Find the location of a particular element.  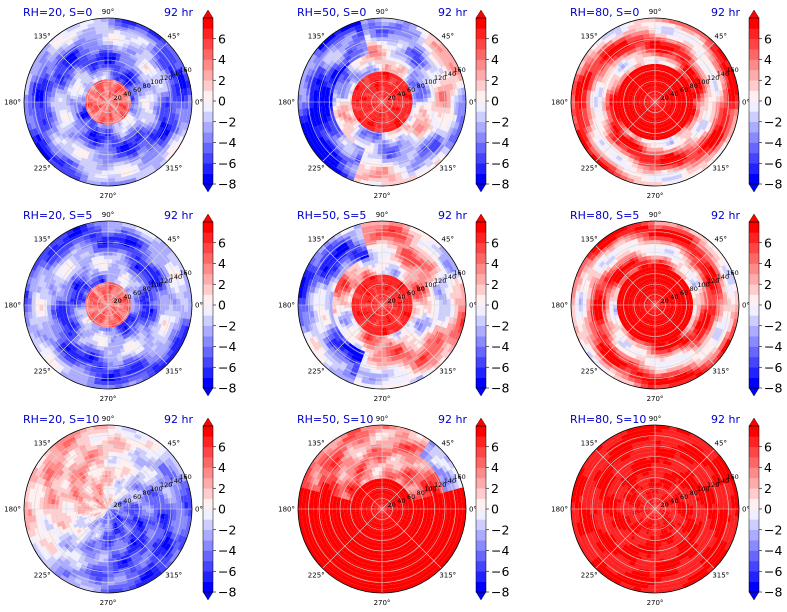

radial-tick-label: 20 is located at coordinates (118, 98).